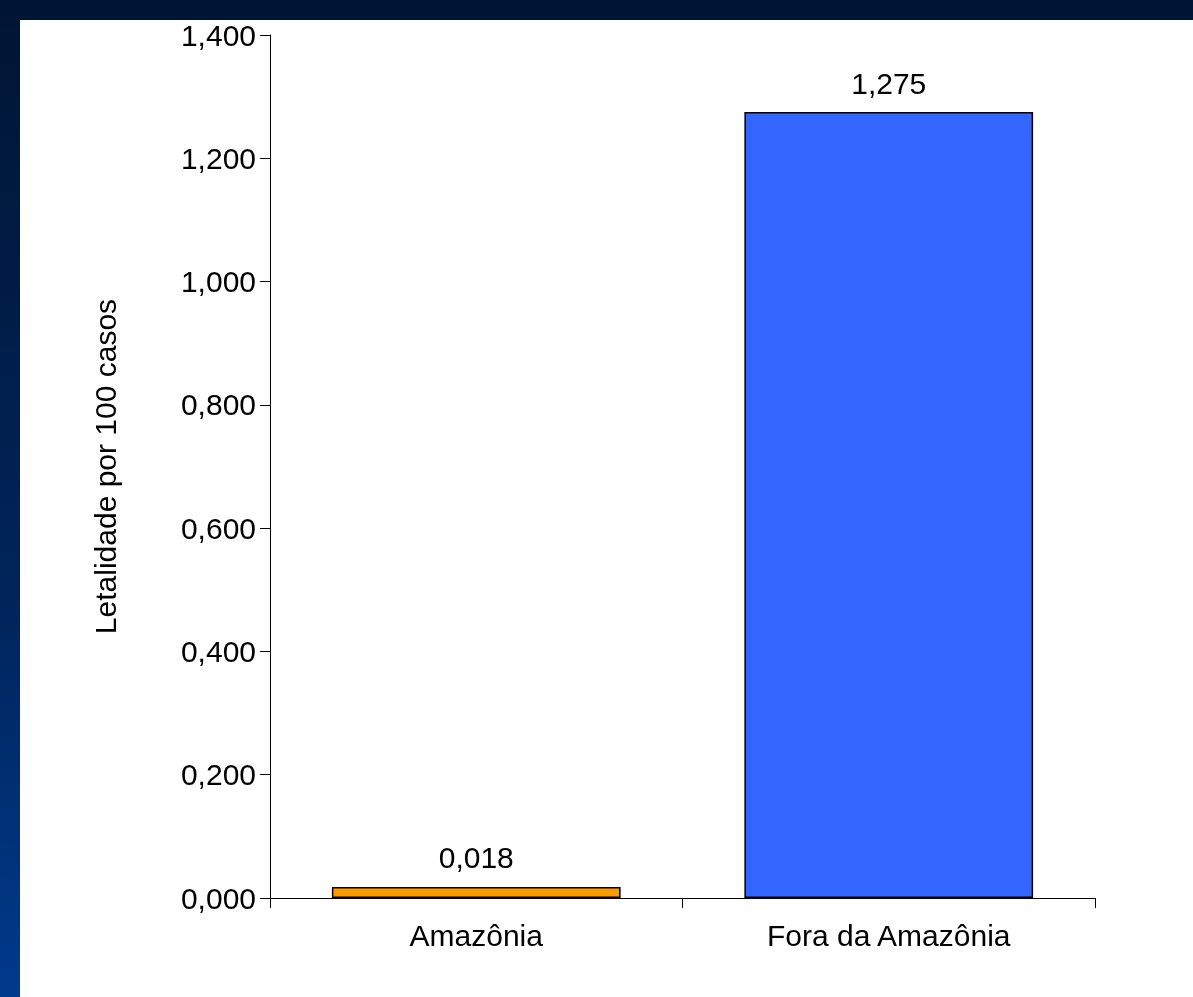 The width and height of the screenshot is (1193, 997). I want to click on data-label: 0,018, so click(476, 858).